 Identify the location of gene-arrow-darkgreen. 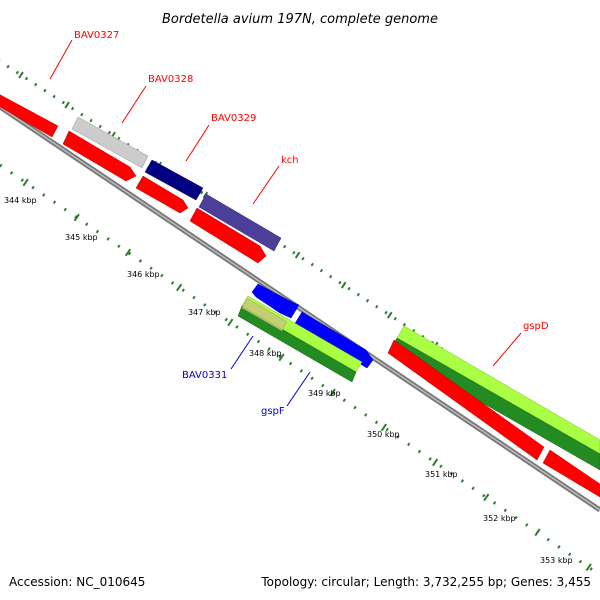
(297, 344).